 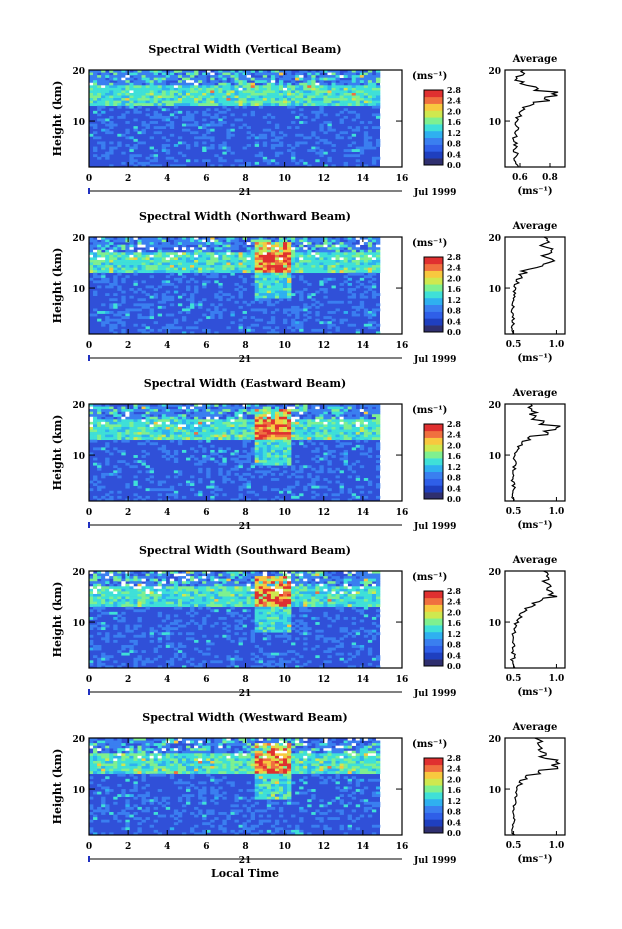 What do you see at coordinates (206, 346) in the screenshot?
I see `x-tick-label: 6` at bounding box center [206, 346].